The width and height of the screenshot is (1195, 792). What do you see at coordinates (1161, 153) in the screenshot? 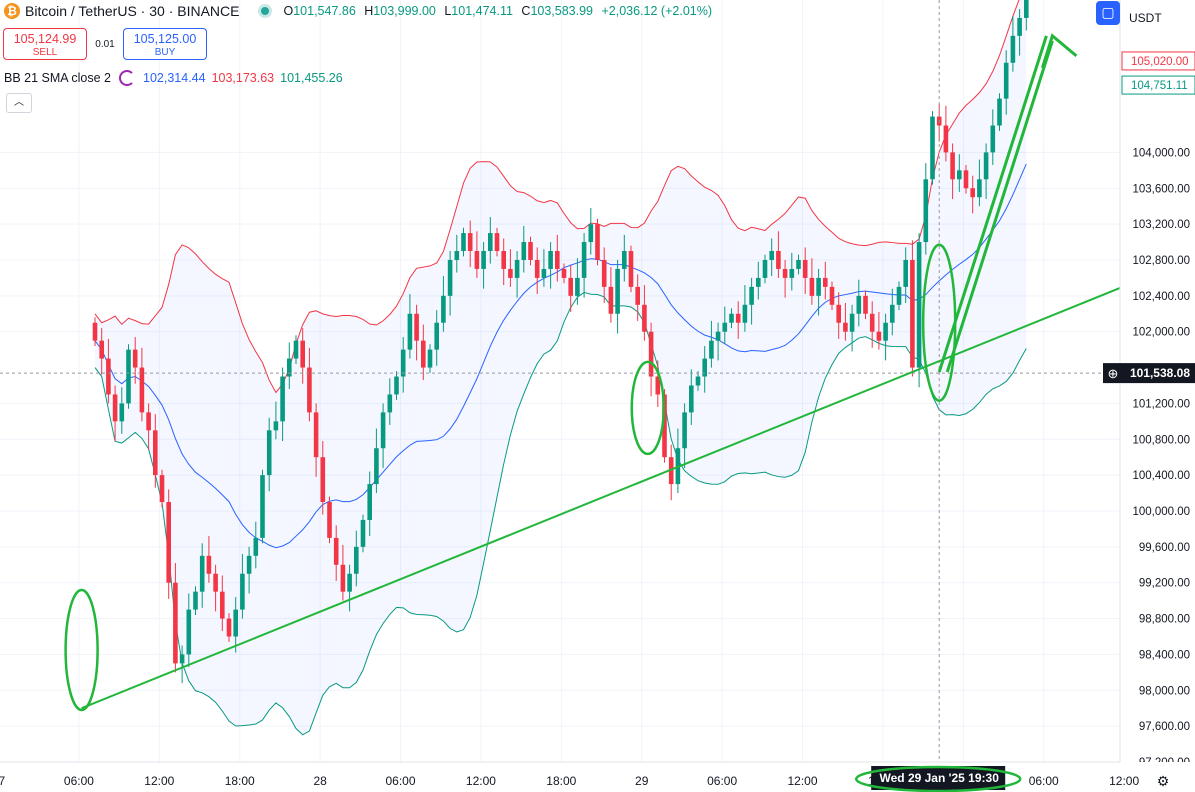
I see `y-tick-label: 104,000.00` at bounding box center [1161, 153].